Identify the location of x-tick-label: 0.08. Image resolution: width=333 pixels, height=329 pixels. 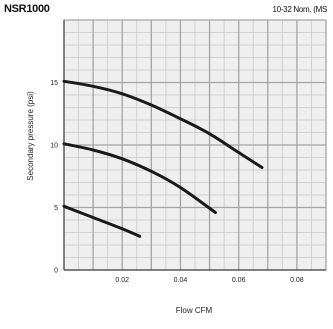
(297, 280).